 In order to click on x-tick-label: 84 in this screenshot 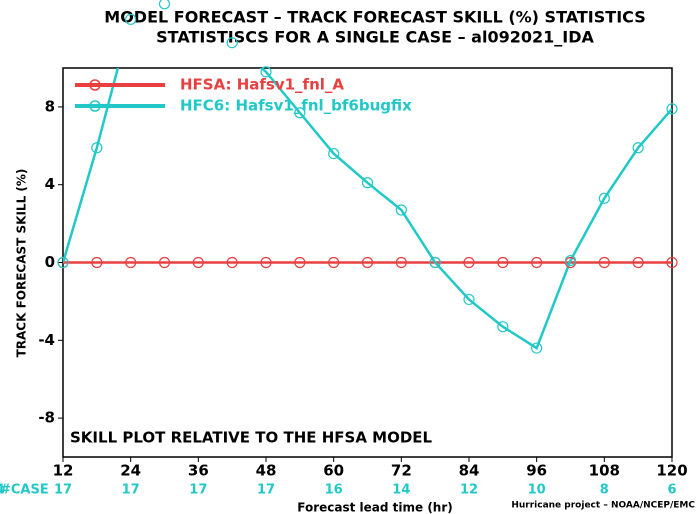, I will do `click(469, 471)`.